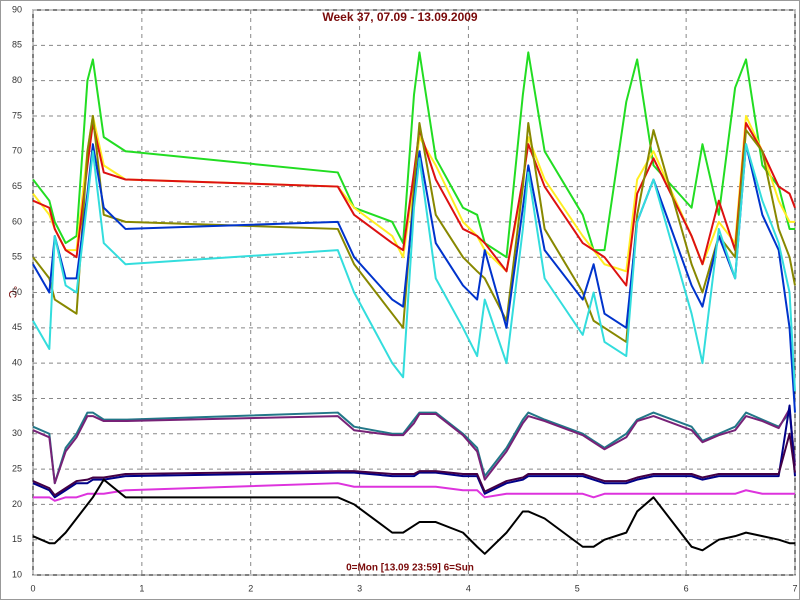  I want to click on x-tick-label: 4, so click(468, 588).